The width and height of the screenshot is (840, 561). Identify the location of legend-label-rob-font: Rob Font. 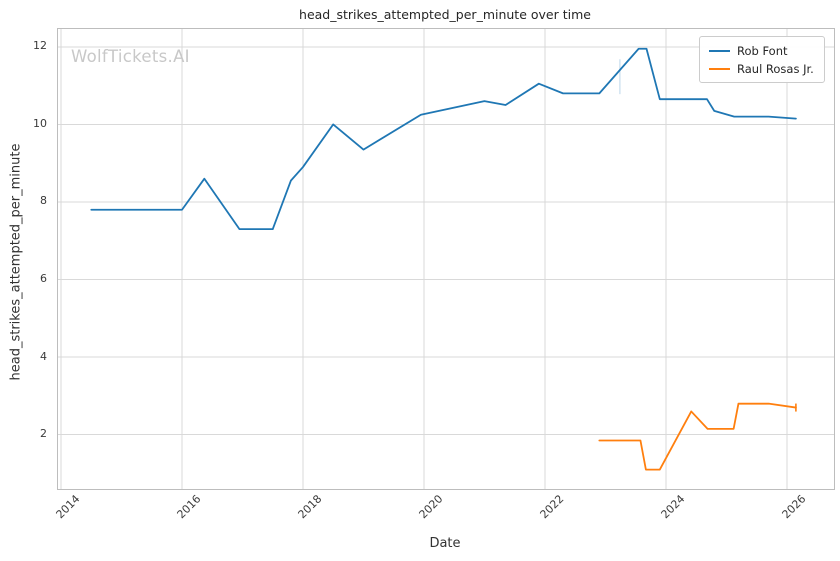
(762, 51).